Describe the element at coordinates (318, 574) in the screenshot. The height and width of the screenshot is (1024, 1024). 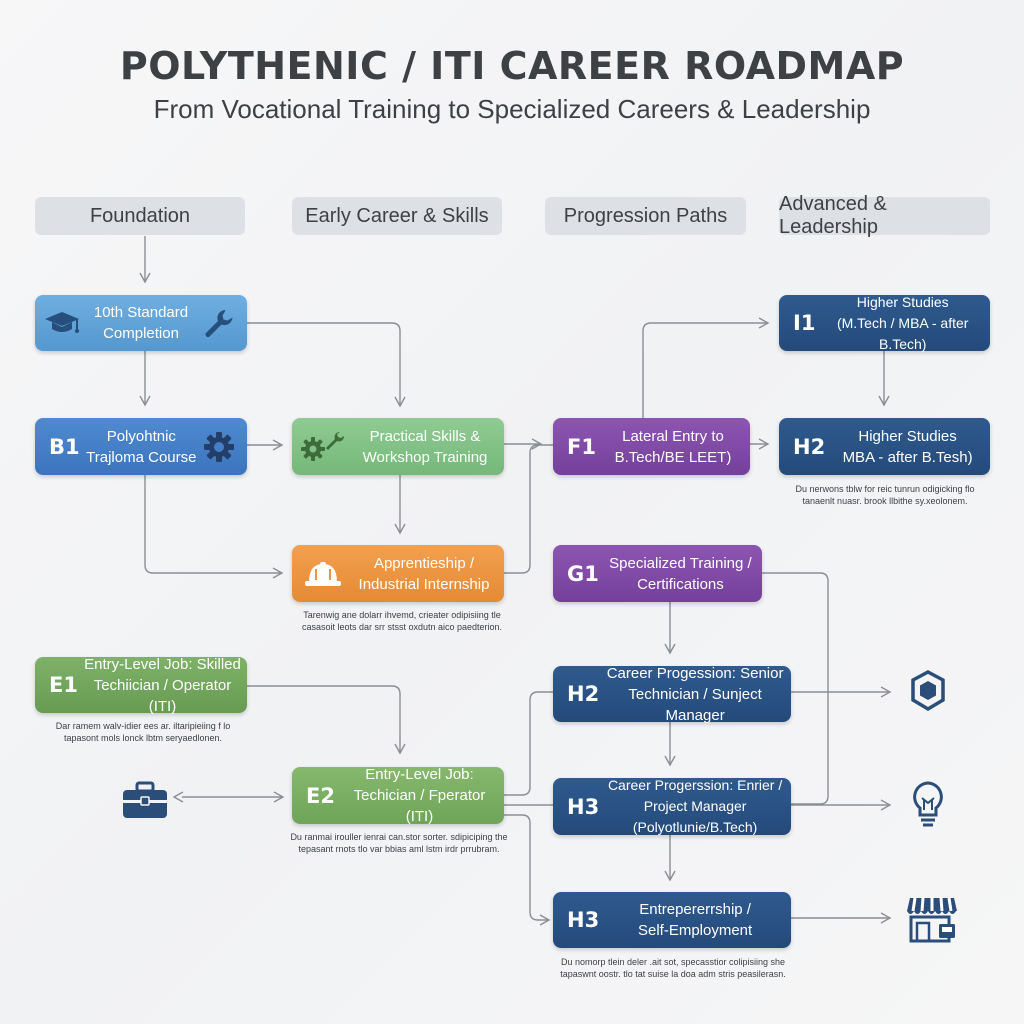
I see `hard-hat-icon` at that location.